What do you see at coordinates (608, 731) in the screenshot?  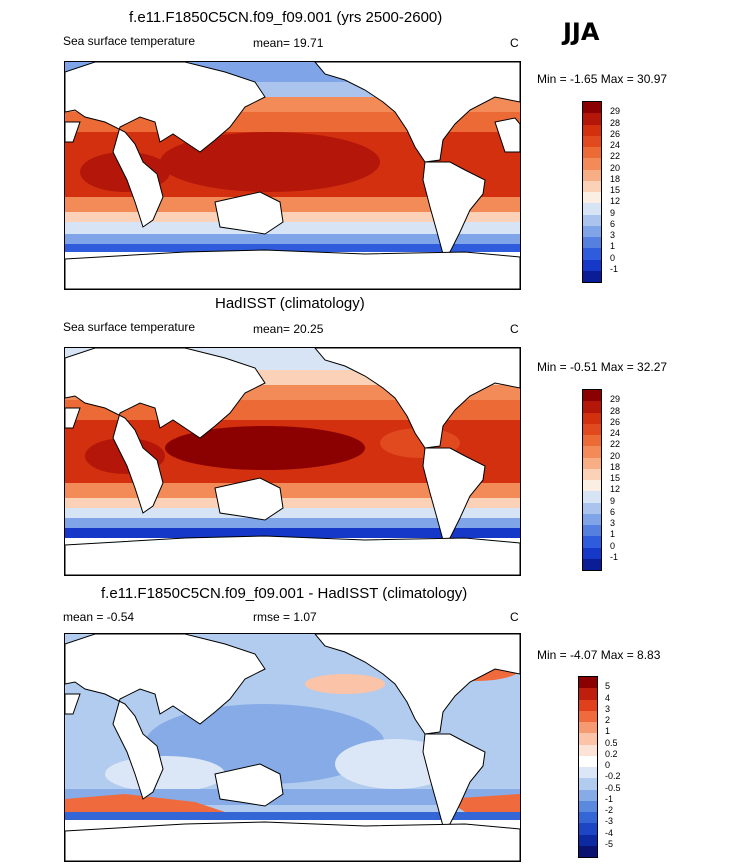 I see `colorbar-tick-label: 1` at bounding box center [608, 731].